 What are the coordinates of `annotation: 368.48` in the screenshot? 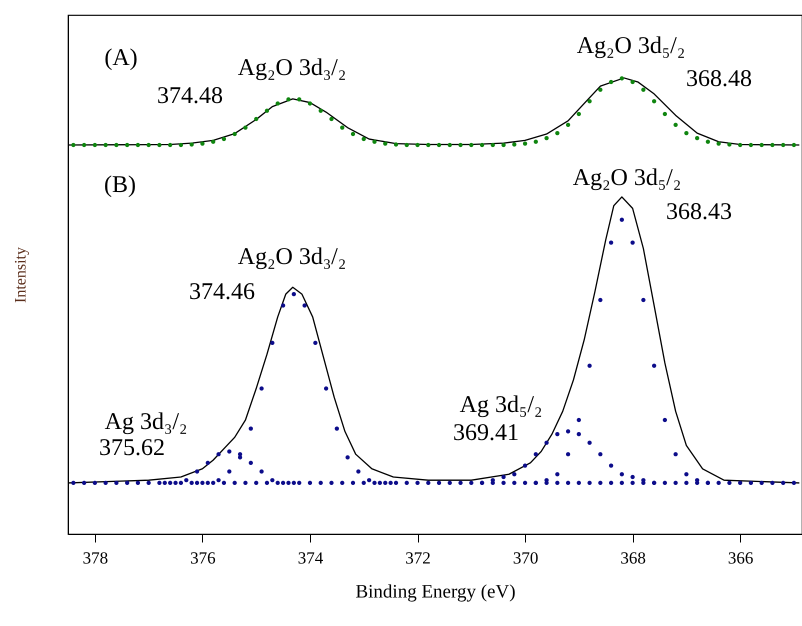 It's located at (719, 79).